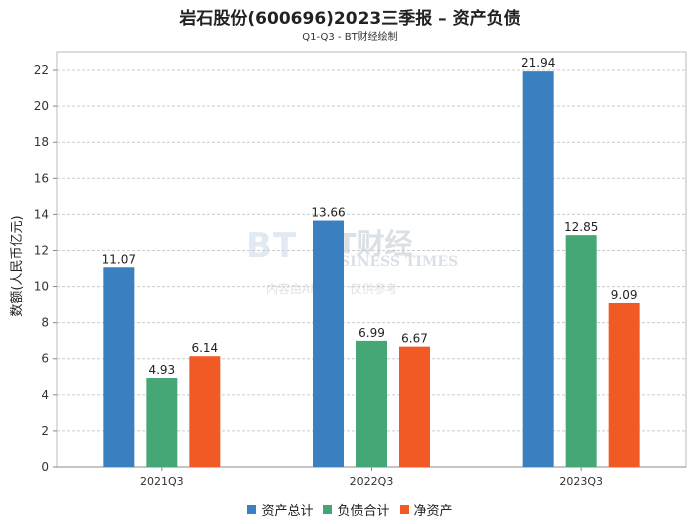  What do you see at coordinates (41, 106) in the screenshot?
I see `y-tick-label: 20` at bounding box center [41, 106].